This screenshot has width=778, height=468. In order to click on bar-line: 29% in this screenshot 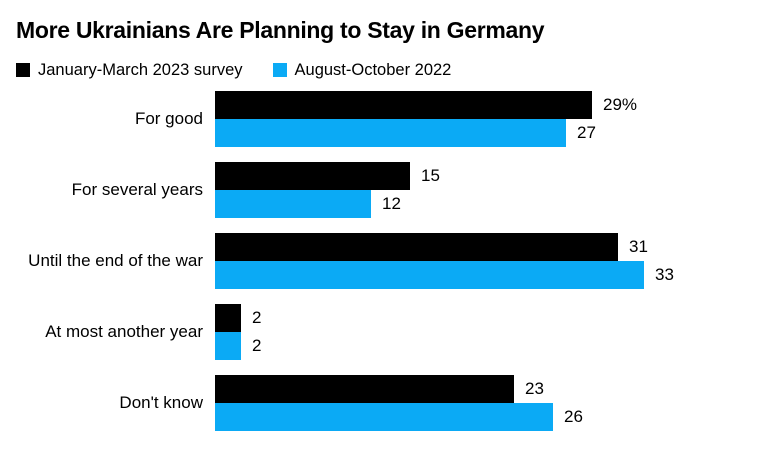, I will do `click(496, 105)`.